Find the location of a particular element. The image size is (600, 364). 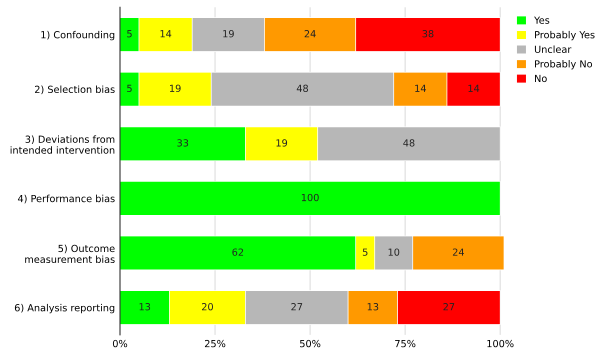

legend-label: Probably Yes is located at coordinates (565, 35).